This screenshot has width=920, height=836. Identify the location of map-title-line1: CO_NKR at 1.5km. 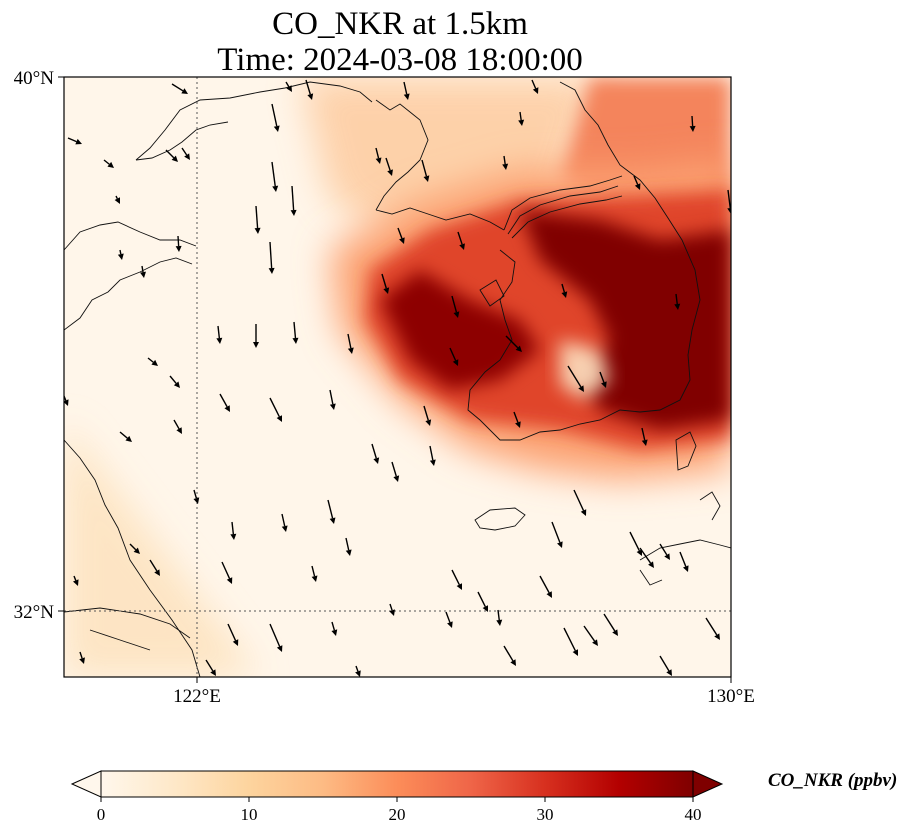
(400, 24).